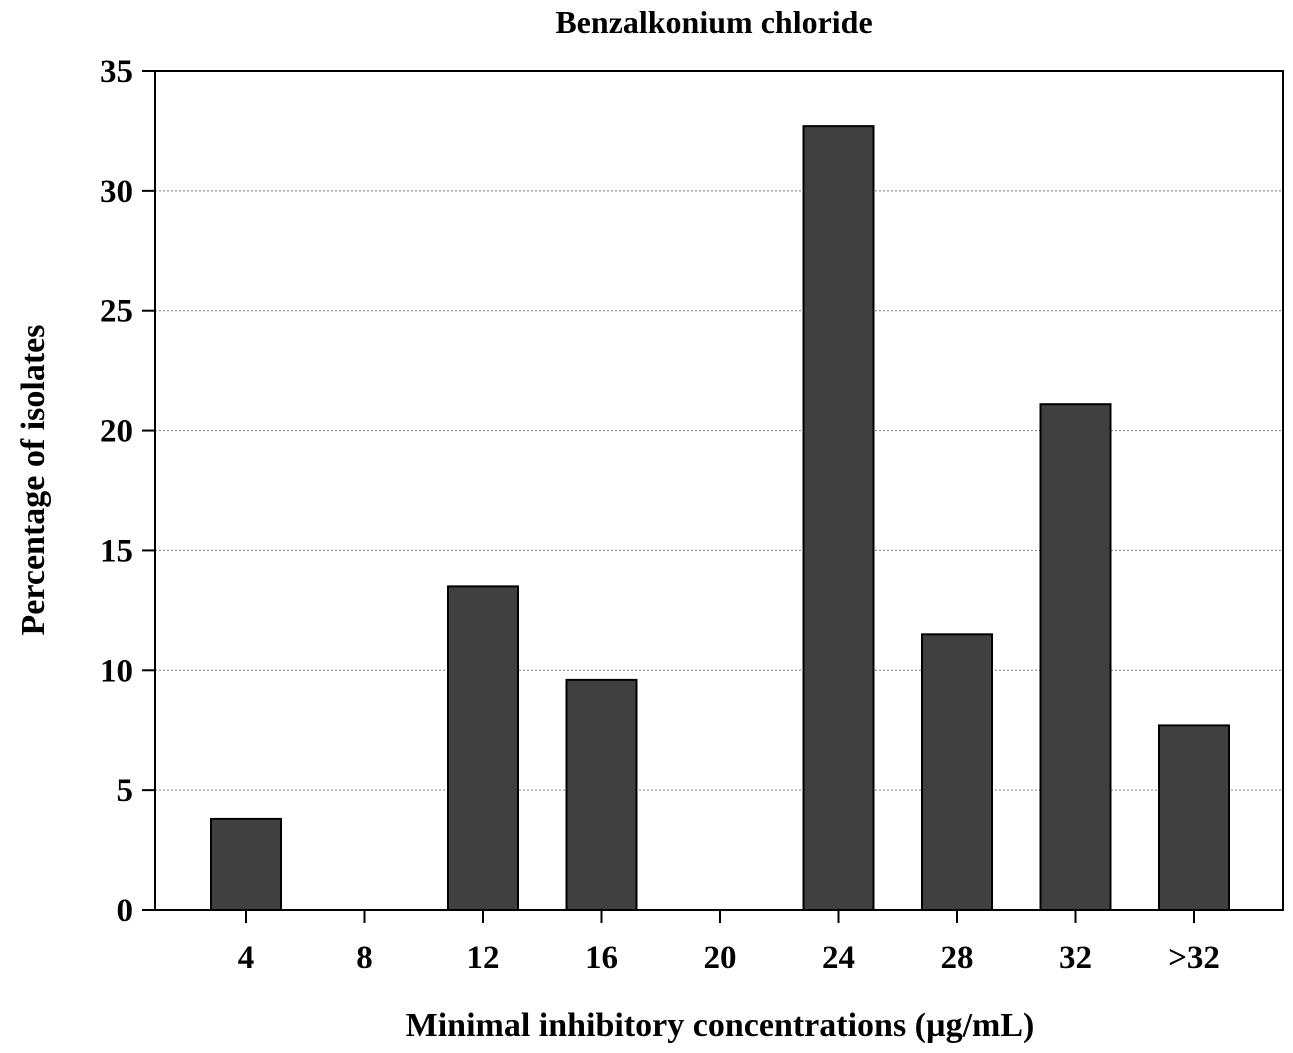  What do you see at coordinates (116, 312) in the screenshot?
I see `y-tick-label: 25` at bounding box center [116, 312].